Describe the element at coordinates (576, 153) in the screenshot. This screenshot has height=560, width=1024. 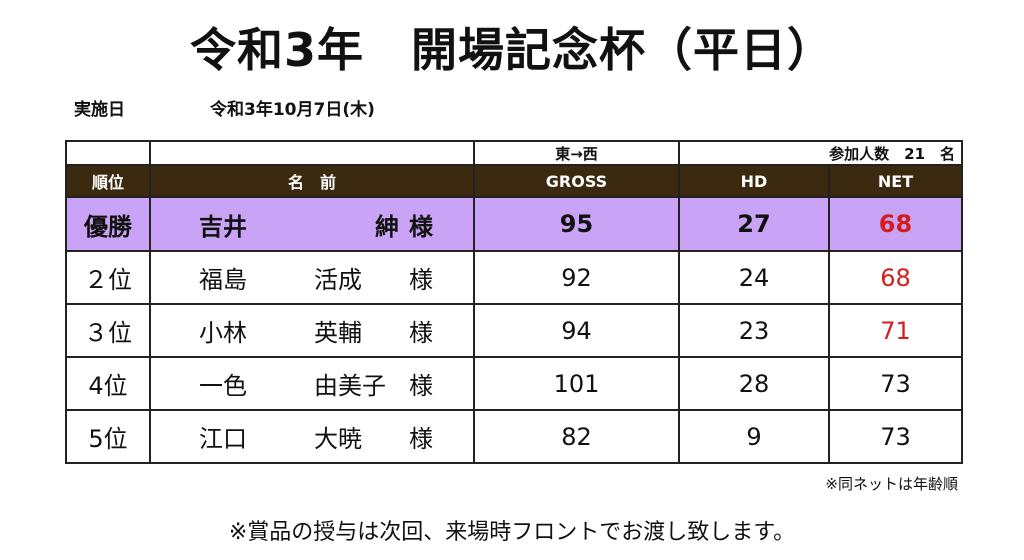
I see `course-direction: 東→西` at that location.